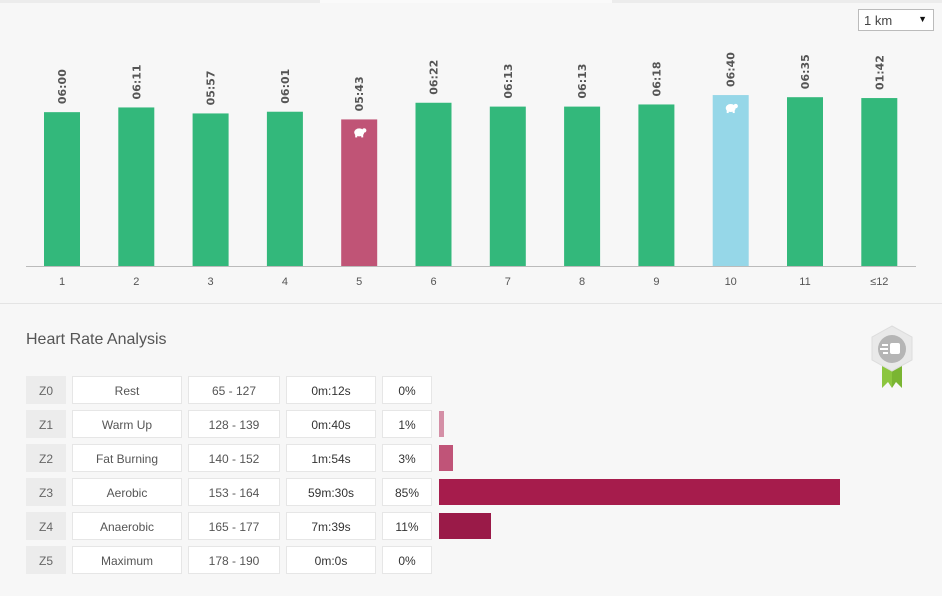 The height and width of the screenshot is (596, 942). I want to click on zone-row: Z1 Warm Up 128 - 139 0m:40s 1%, so click(235, 424).